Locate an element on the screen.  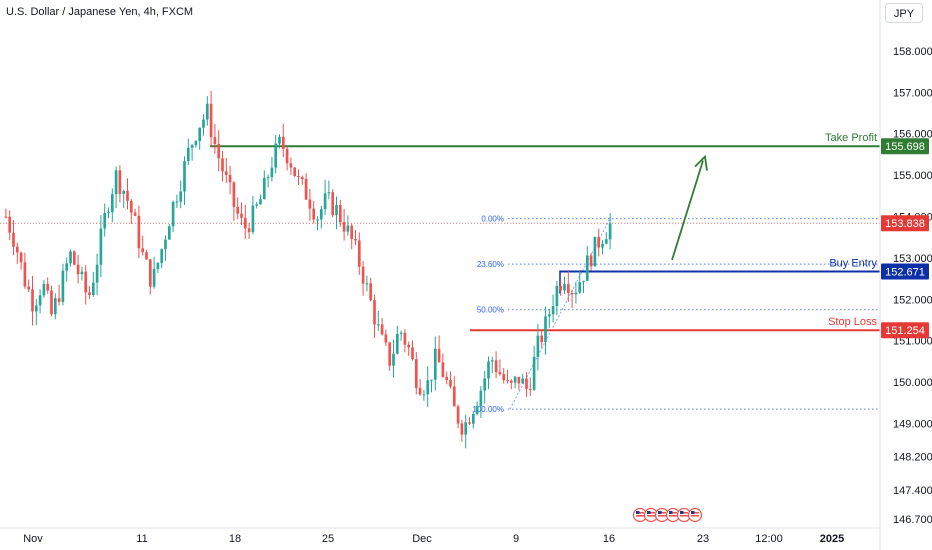
time-axis: Nov 11 18 25 Dec 9 16 23 12:00 2025 is located at coordinates (440, 536).